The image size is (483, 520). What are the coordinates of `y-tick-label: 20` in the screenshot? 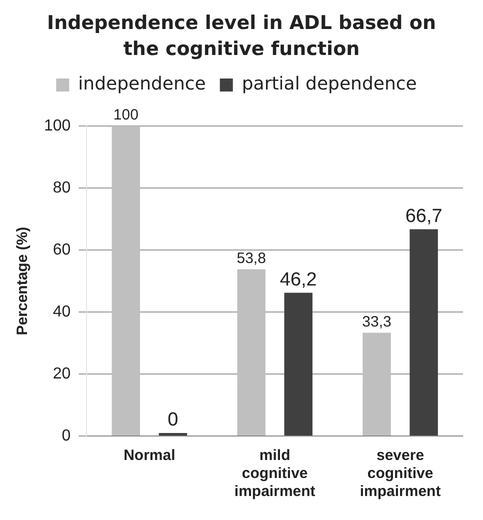 It's located at (61, 373).